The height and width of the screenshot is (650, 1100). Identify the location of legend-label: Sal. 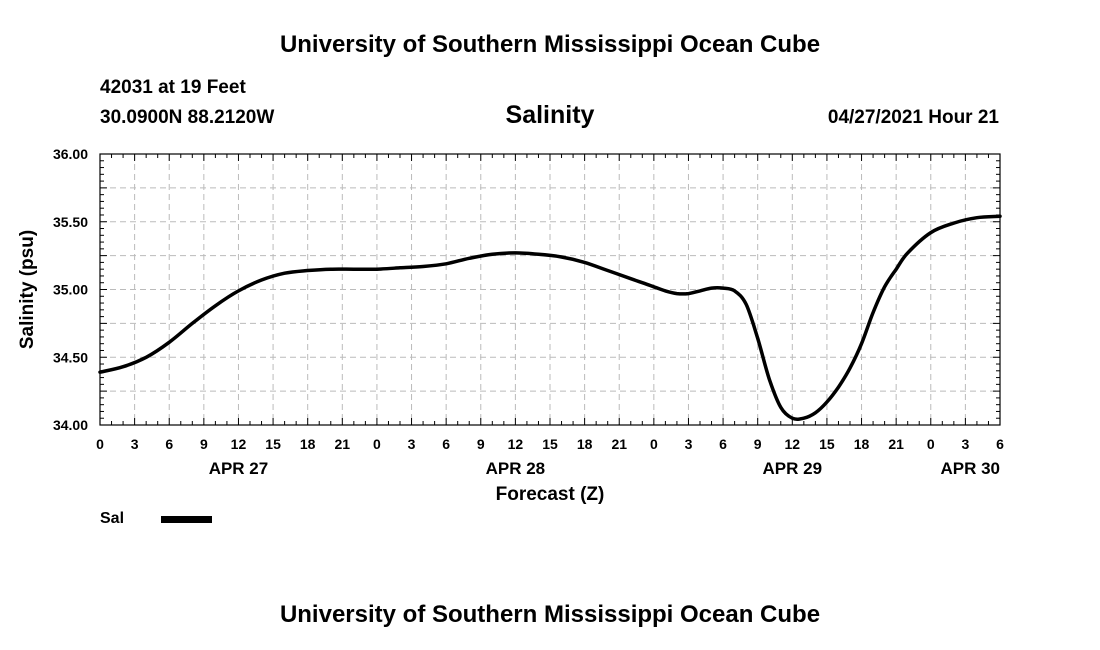
(112, 518).